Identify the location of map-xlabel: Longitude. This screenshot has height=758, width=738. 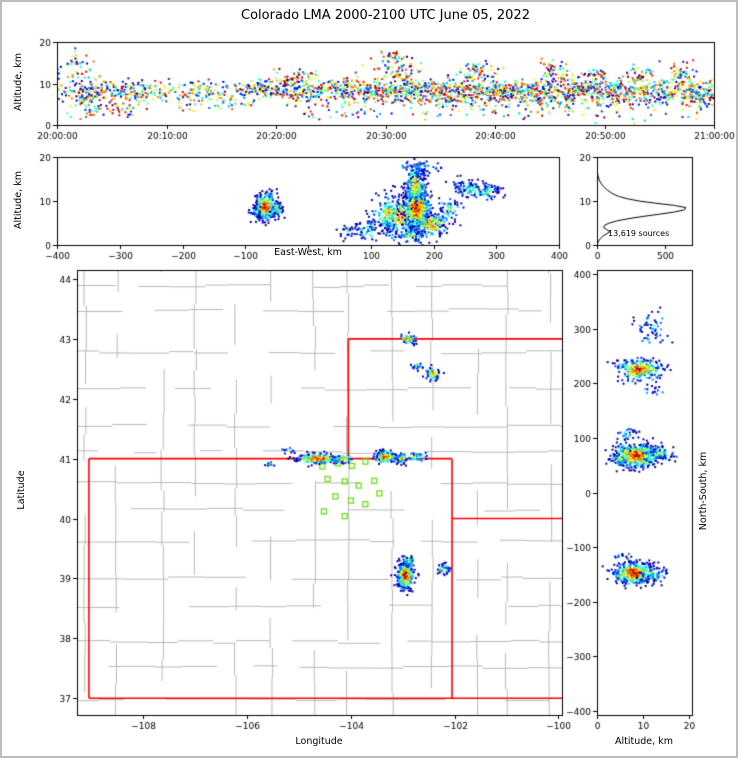
(319, 741).